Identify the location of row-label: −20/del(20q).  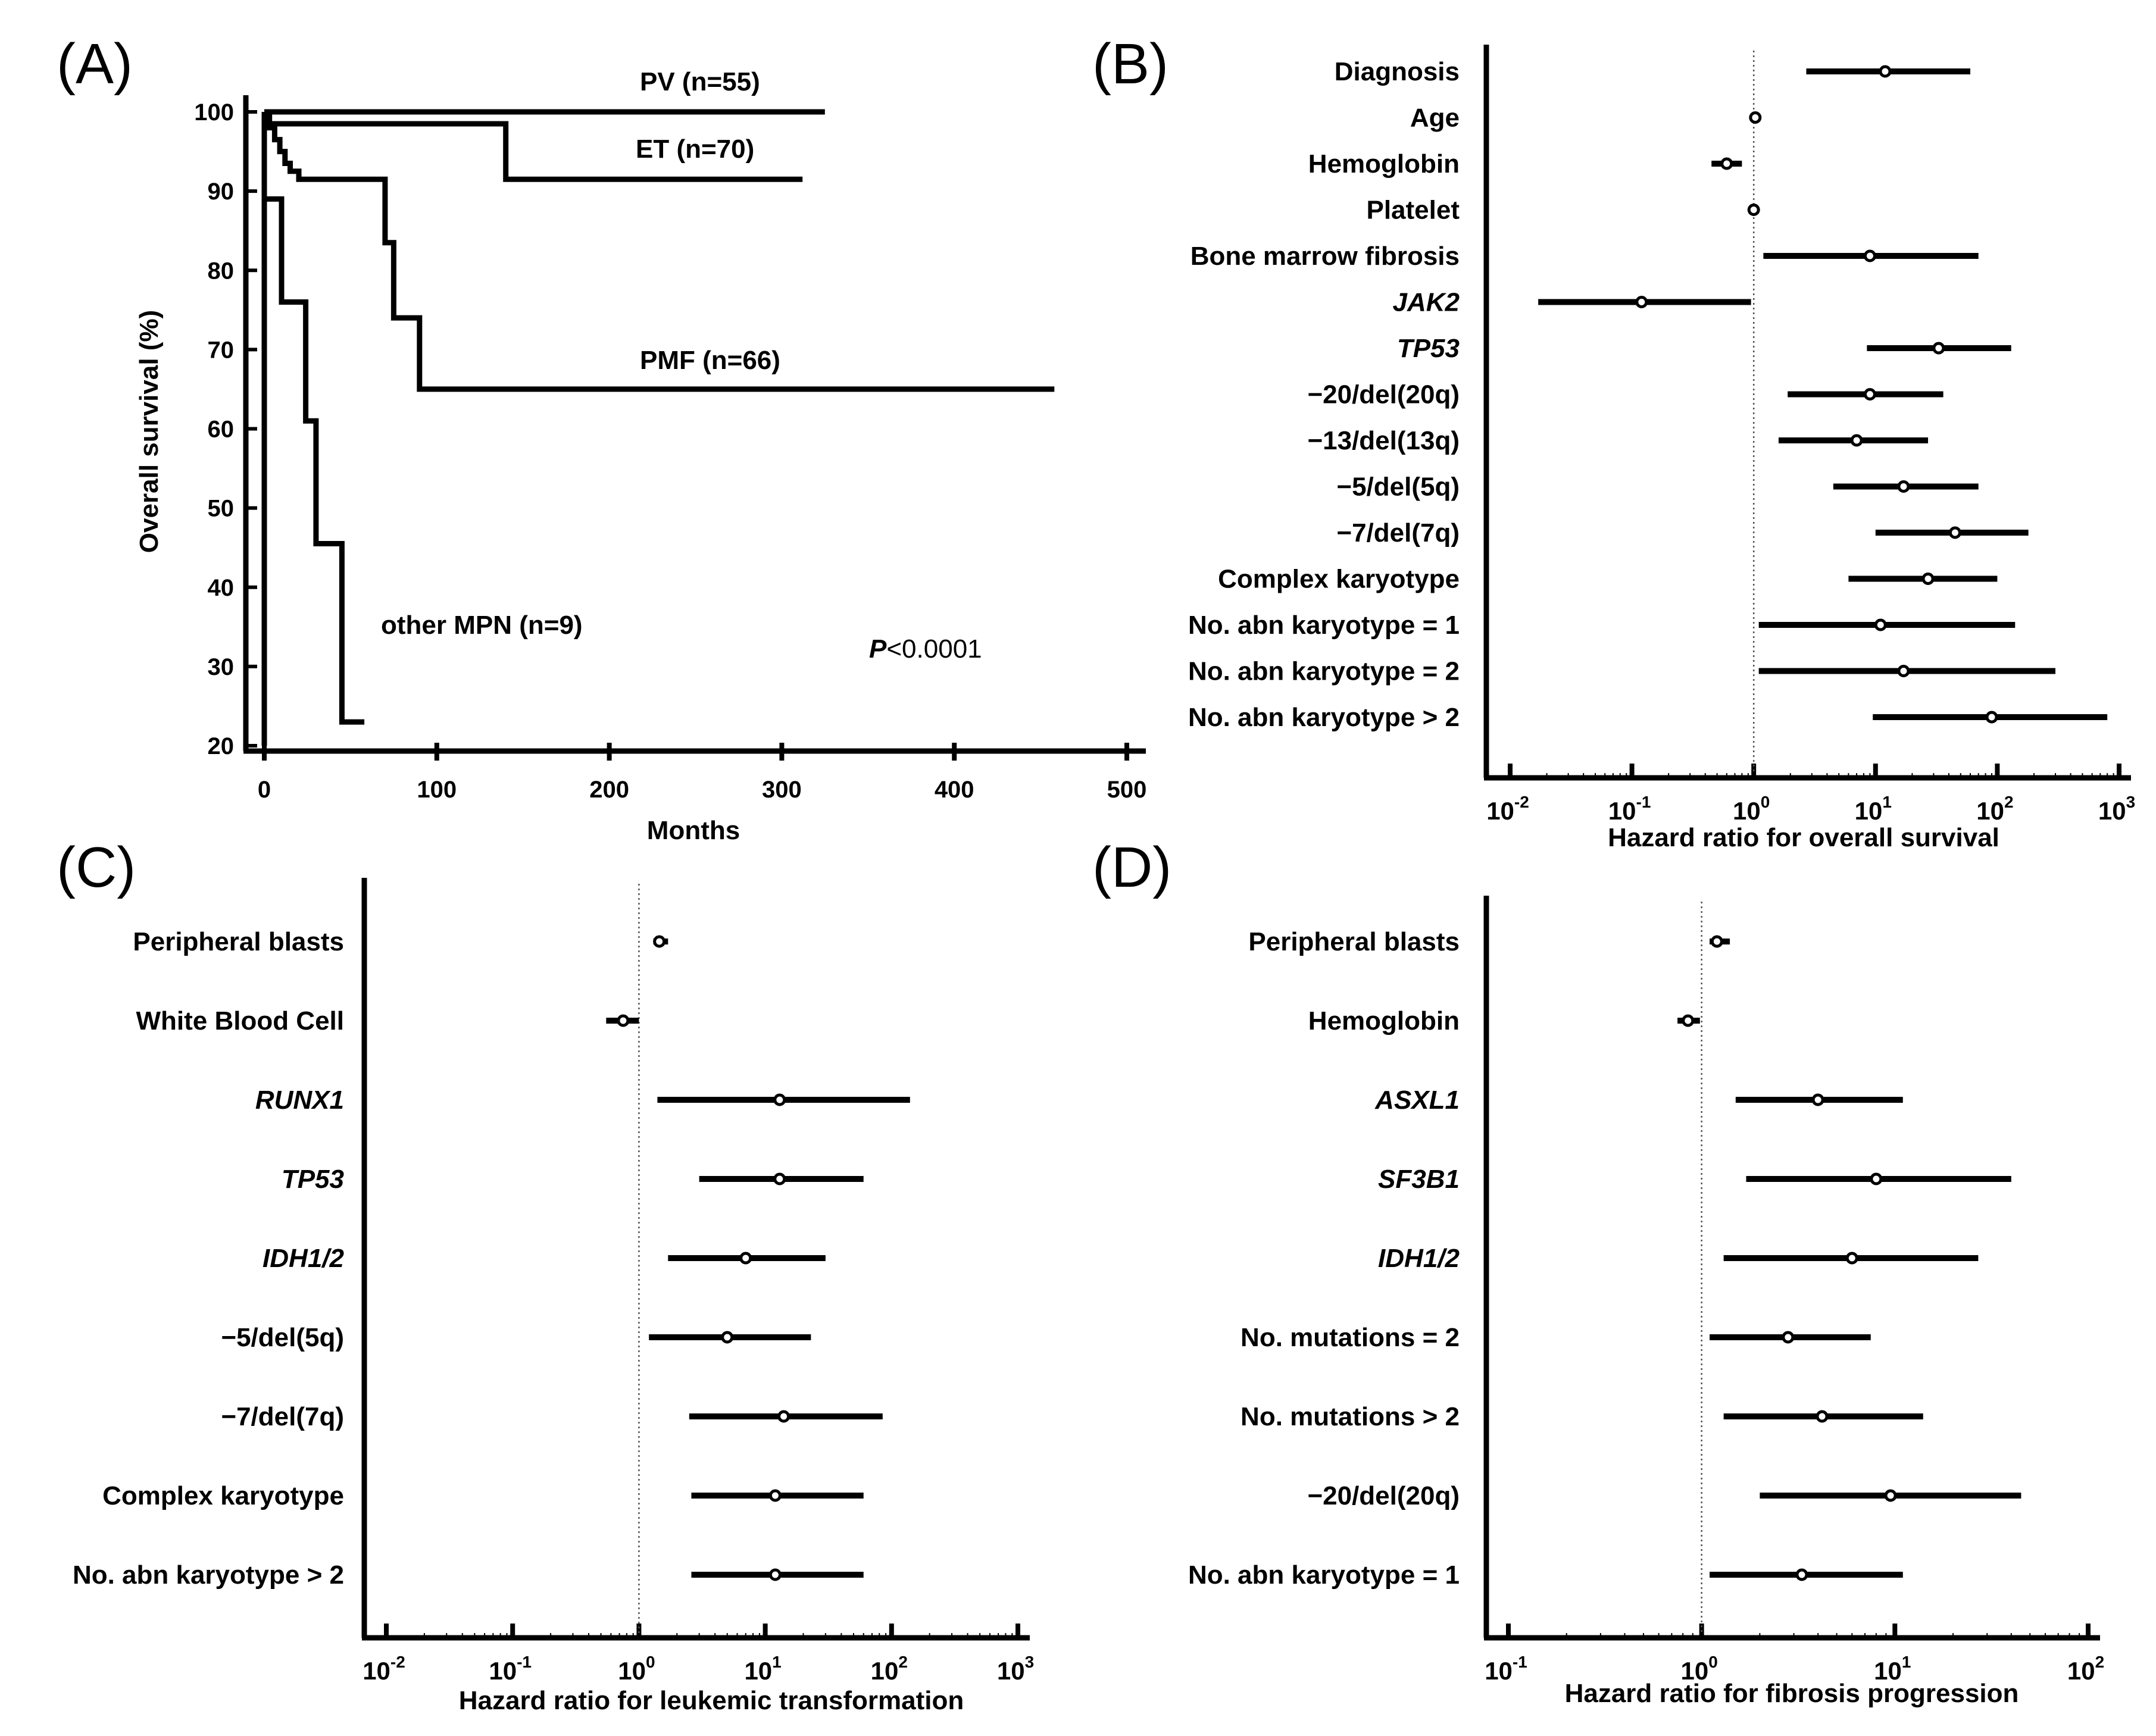
(1384, 1495).